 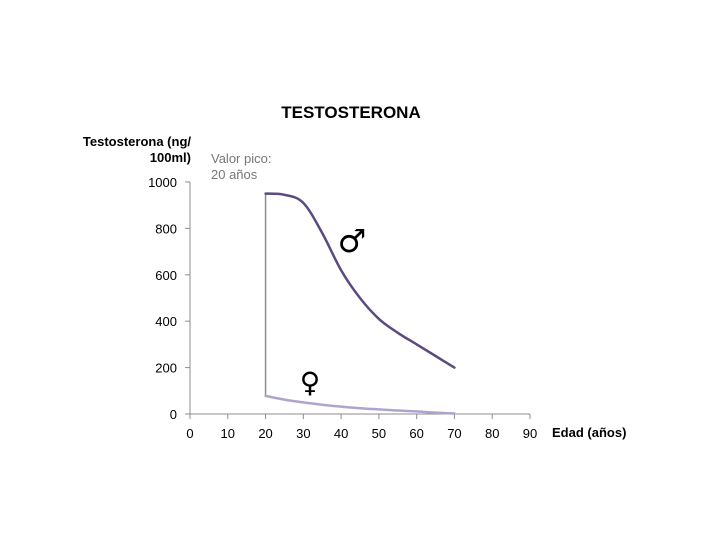 I want to click on y-tick-label: 0, so click(x=173, y=414).